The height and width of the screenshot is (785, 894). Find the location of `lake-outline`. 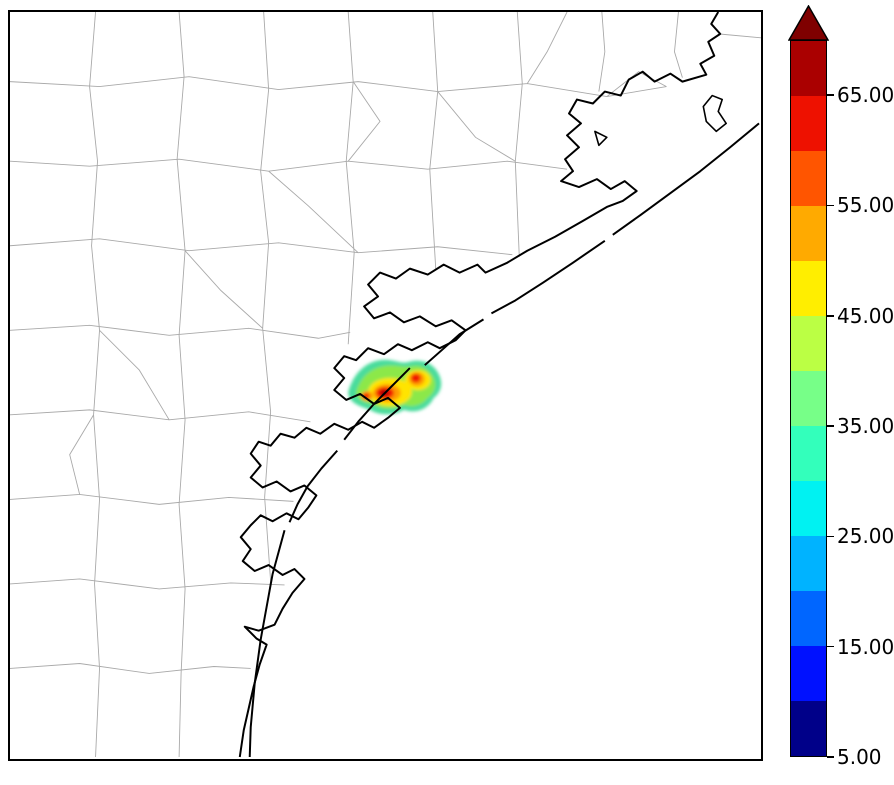

lake-outline is located at coordinates (660, 120).